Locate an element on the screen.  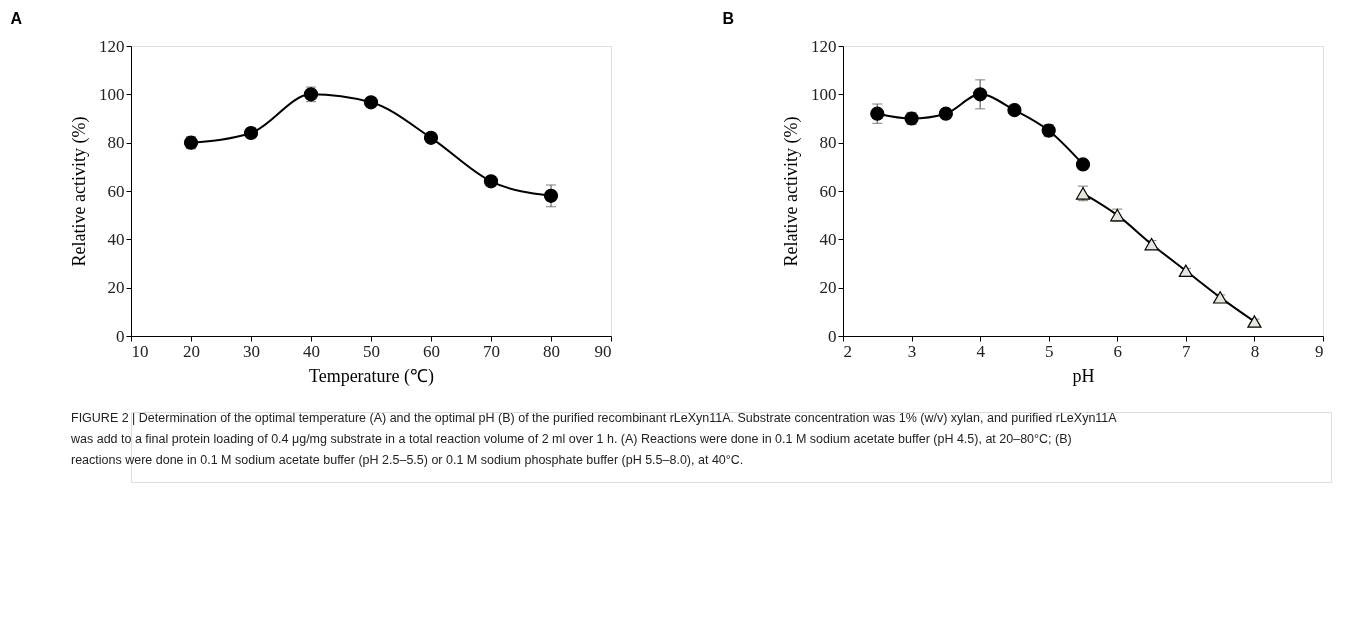
x-tick-label: 8 is located at coordinates (1255, 351).